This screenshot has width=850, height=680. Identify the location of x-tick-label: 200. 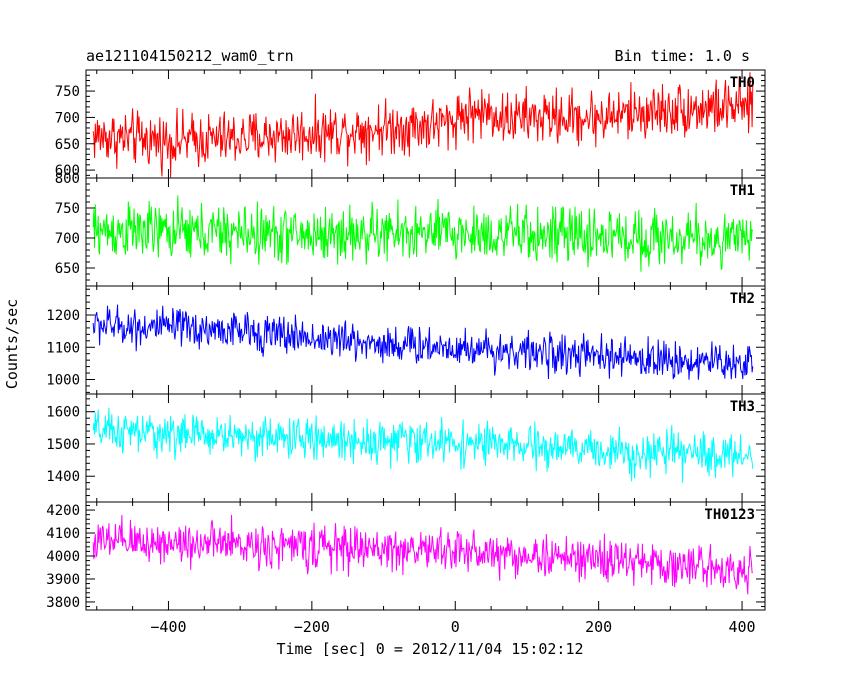
(598, 627).